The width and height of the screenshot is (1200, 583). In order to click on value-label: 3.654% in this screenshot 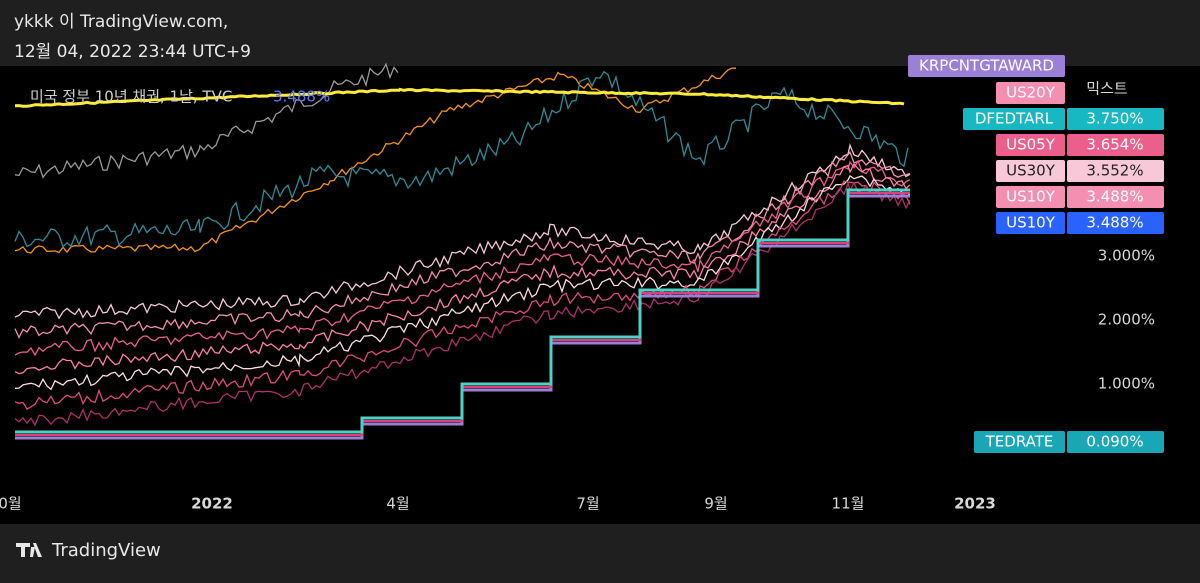, I will do `click(1114, 145)`.